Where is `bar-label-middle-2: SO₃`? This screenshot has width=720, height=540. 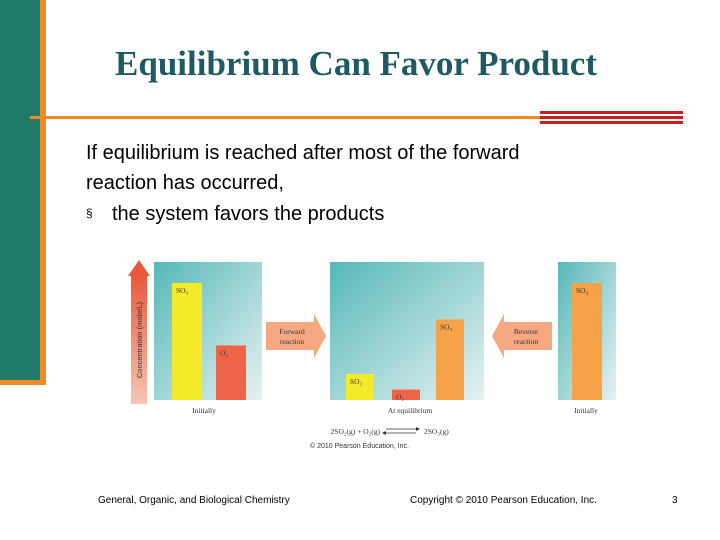 bar-label-middle-2: SO₃ is located at coordinates (446, 326).